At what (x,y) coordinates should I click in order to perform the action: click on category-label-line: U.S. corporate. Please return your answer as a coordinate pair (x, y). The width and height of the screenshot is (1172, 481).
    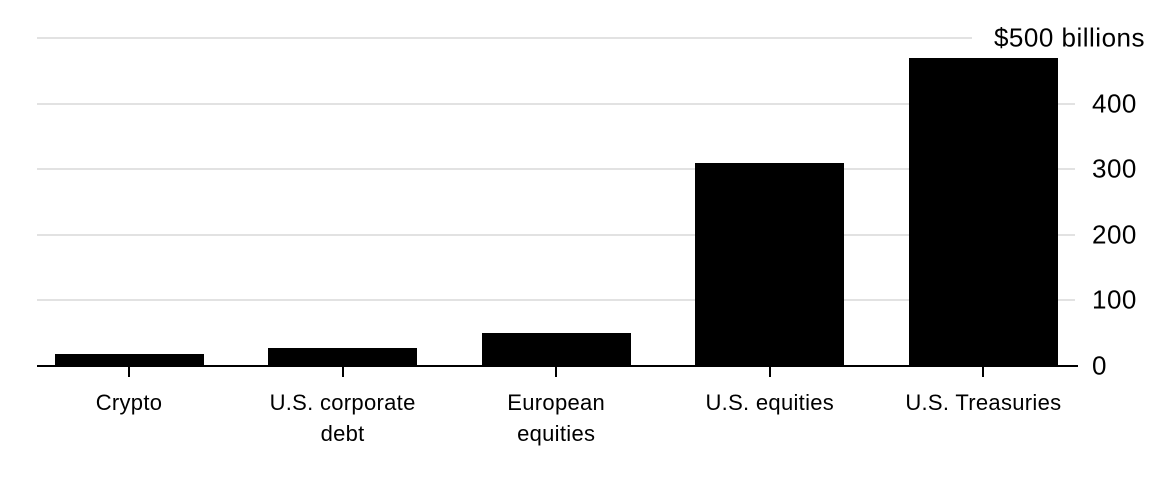
    Looking at the image, I should click on (342, 402).